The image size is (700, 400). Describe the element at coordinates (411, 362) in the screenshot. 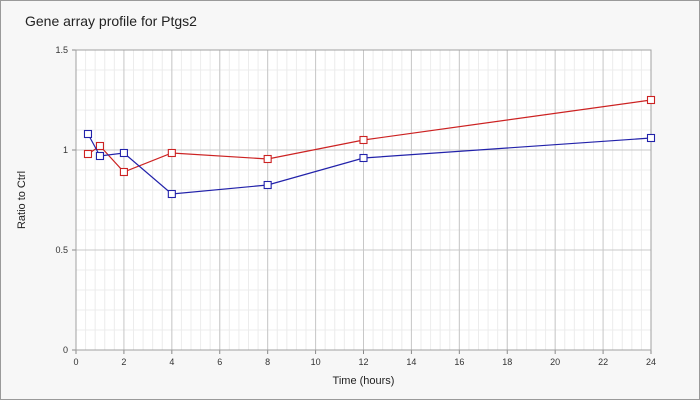

I see `x-tick-label: 14` at that location.